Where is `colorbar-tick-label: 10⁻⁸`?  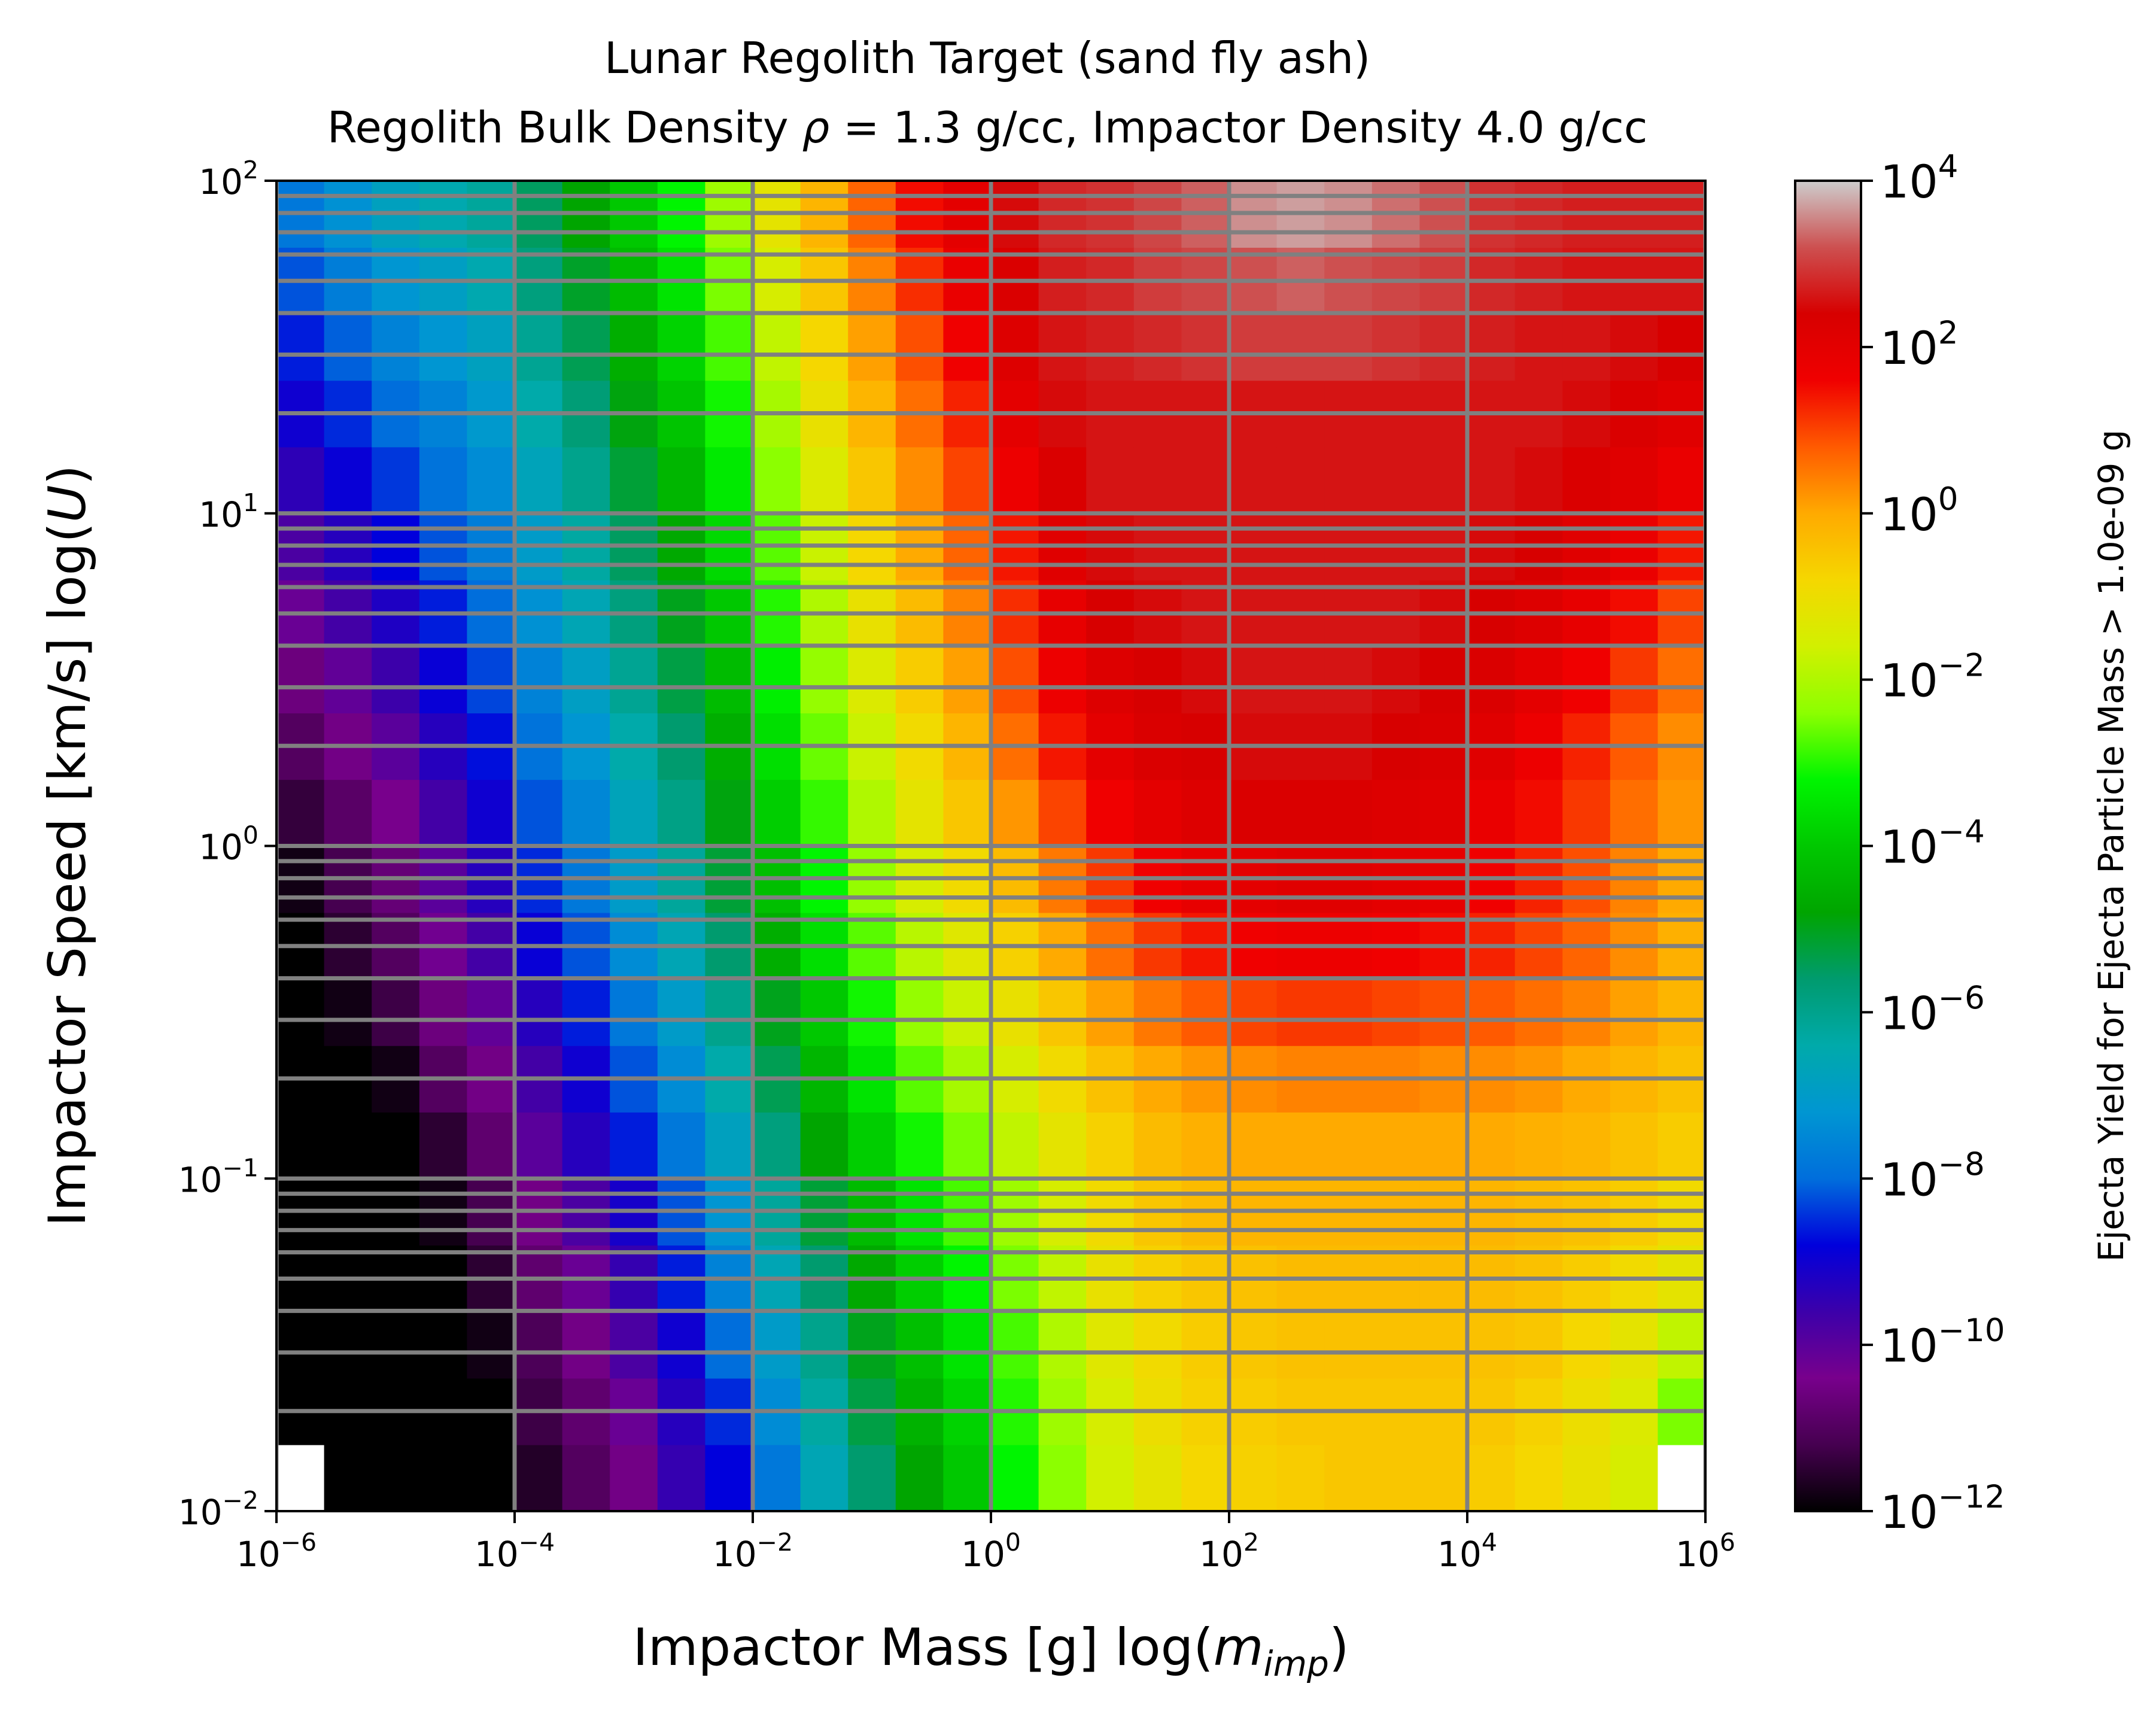
colorbar-tick-label: 10⁻⁸ is located at coordinates (1932, 1176).